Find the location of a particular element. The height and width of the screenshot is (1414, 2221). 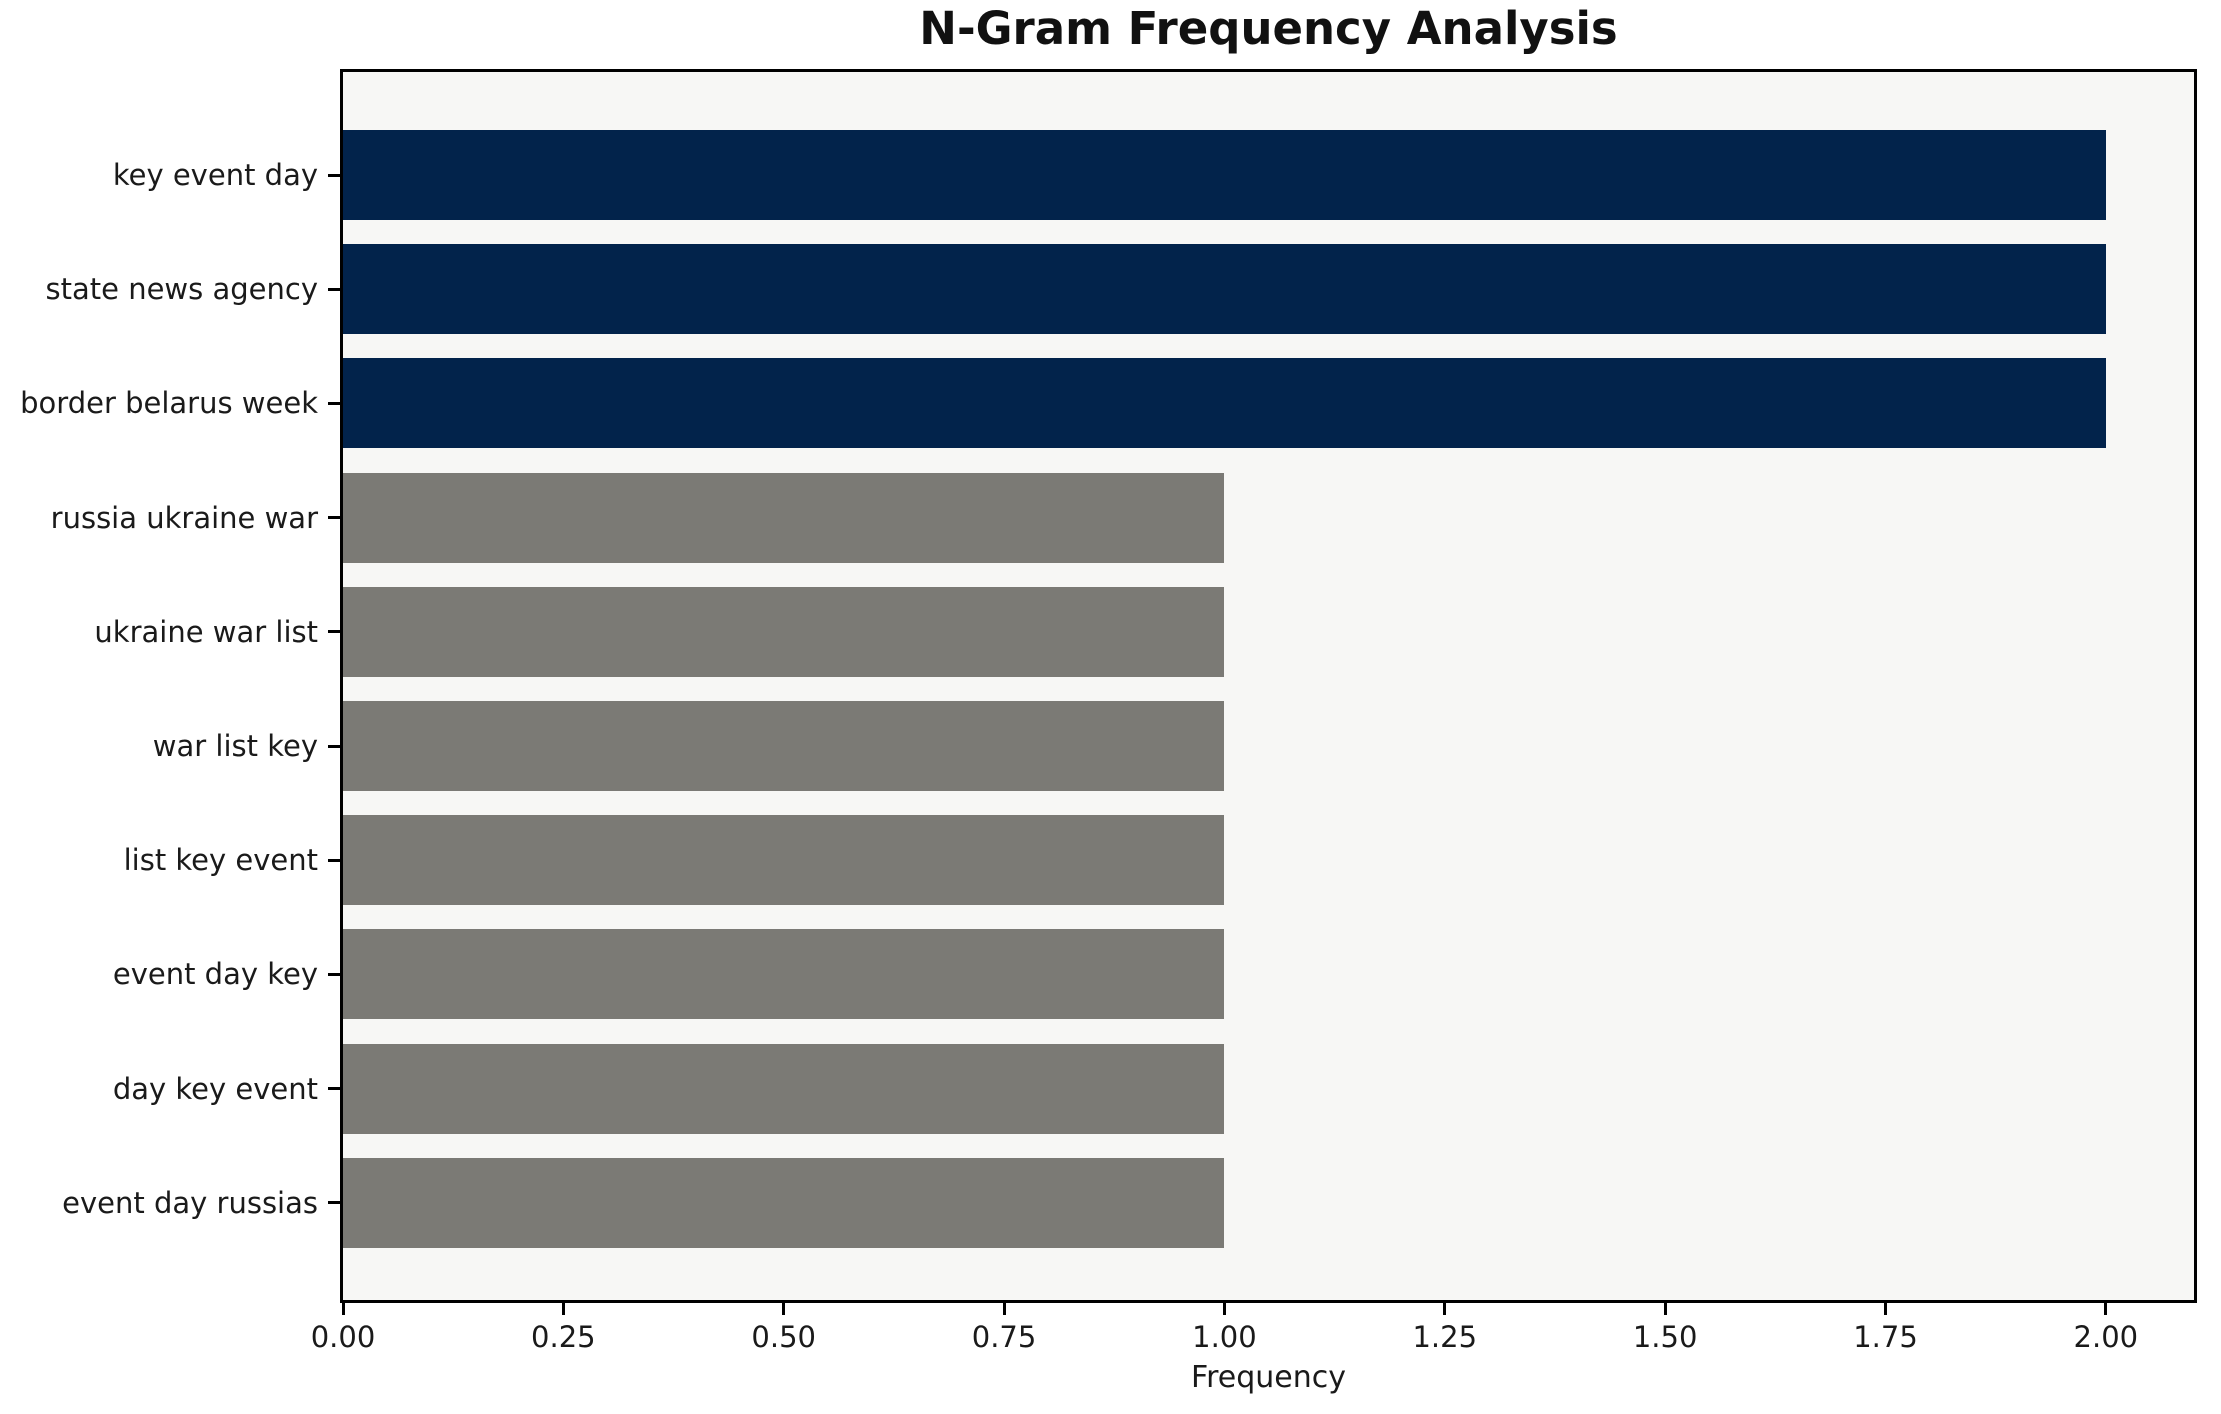

x-tick-label-0.75: 0.75 is located at coordinates (1004, 1337).